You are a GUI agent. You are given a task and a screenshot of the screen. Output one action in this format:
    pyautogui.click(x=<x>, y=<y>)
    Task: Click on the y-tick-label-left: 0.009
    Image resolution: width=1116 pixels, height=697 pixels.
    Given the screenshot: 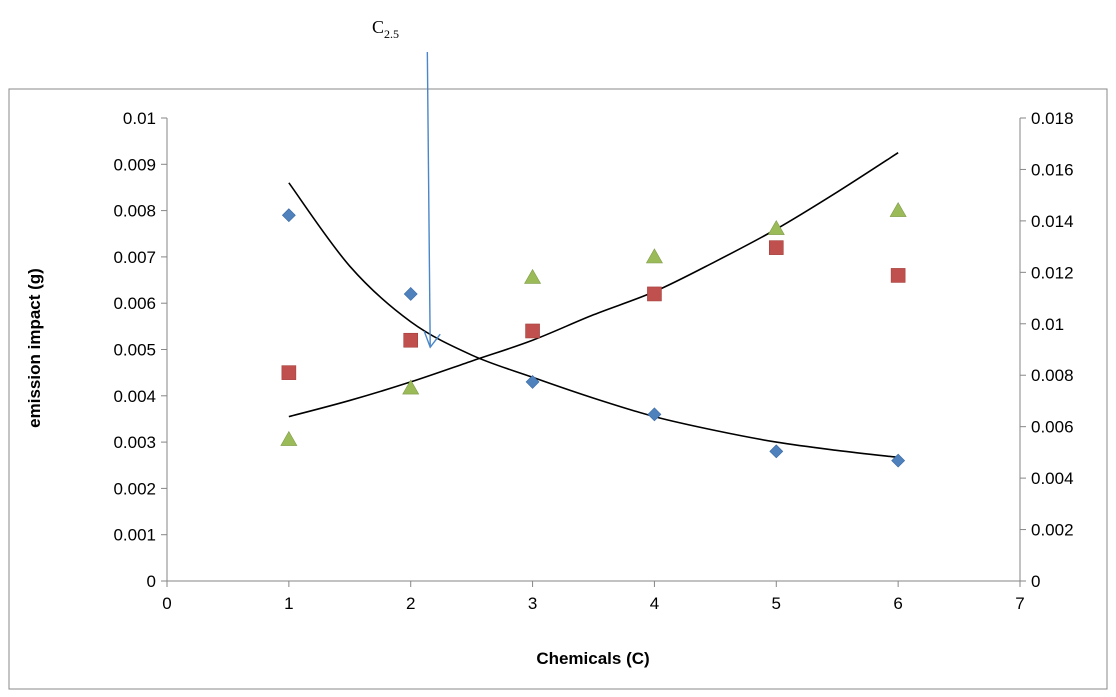 What is the action you would take?
    pyautogui.click(x=134, y=164)
    